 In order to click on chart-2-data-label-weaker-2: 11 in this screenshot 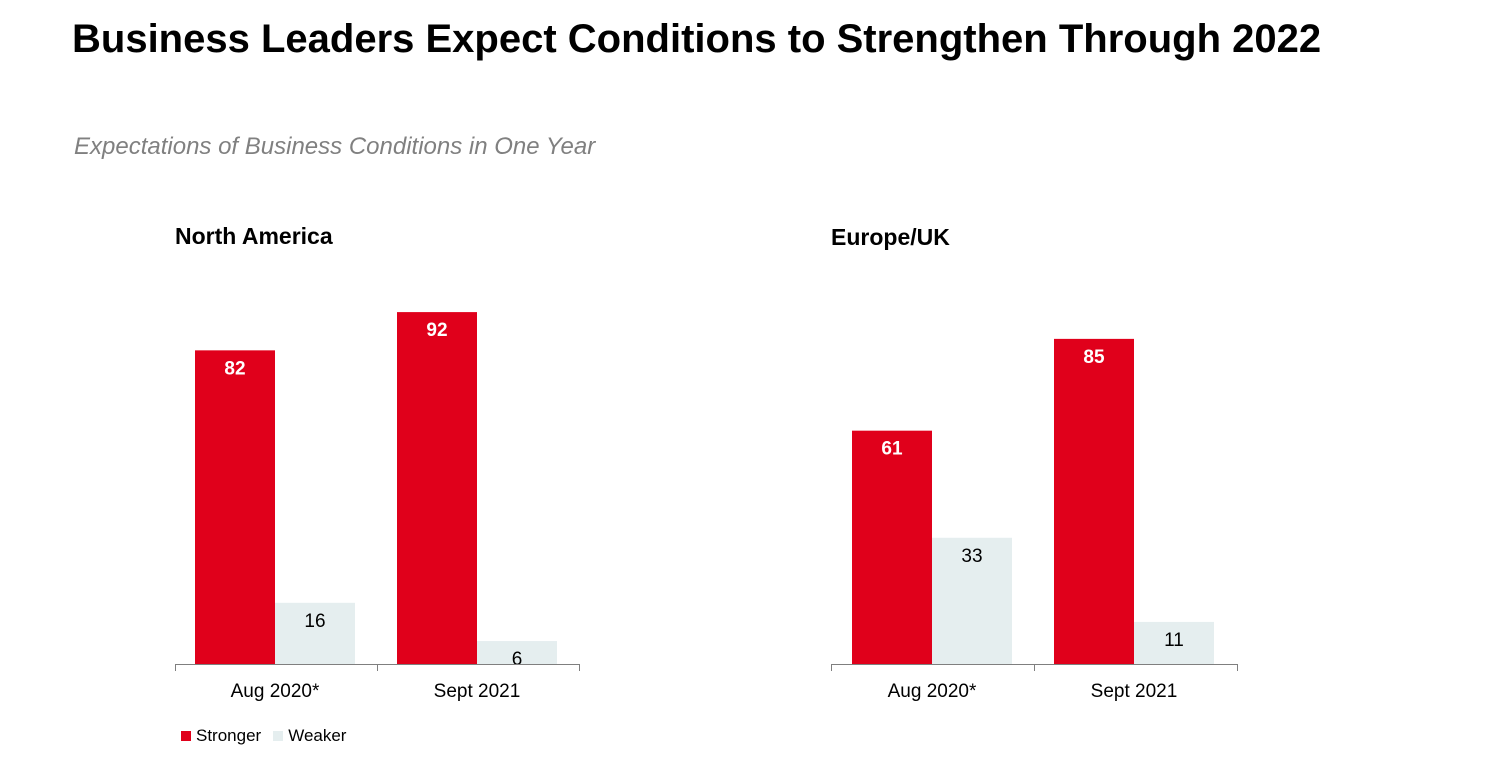, I will do `click(1174, 640)`.